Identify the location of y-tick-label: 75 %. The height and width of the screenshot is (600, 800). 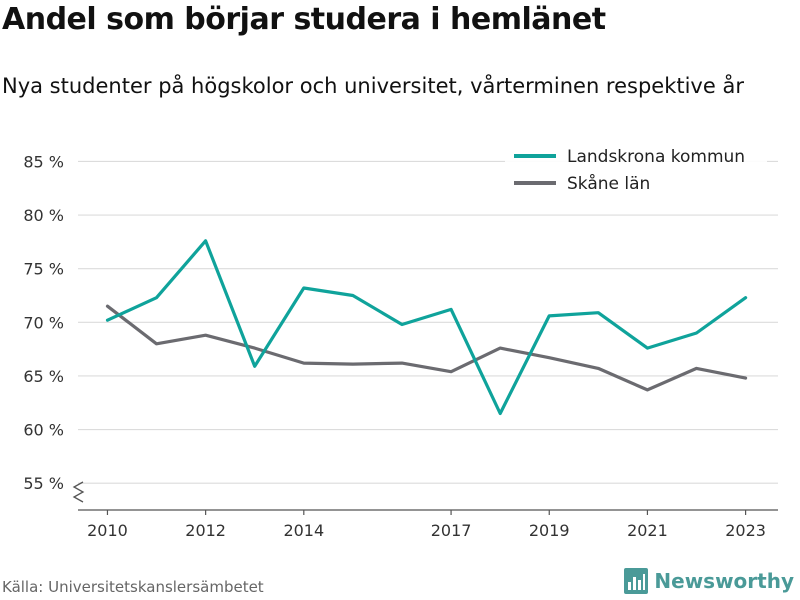
(43, 269).